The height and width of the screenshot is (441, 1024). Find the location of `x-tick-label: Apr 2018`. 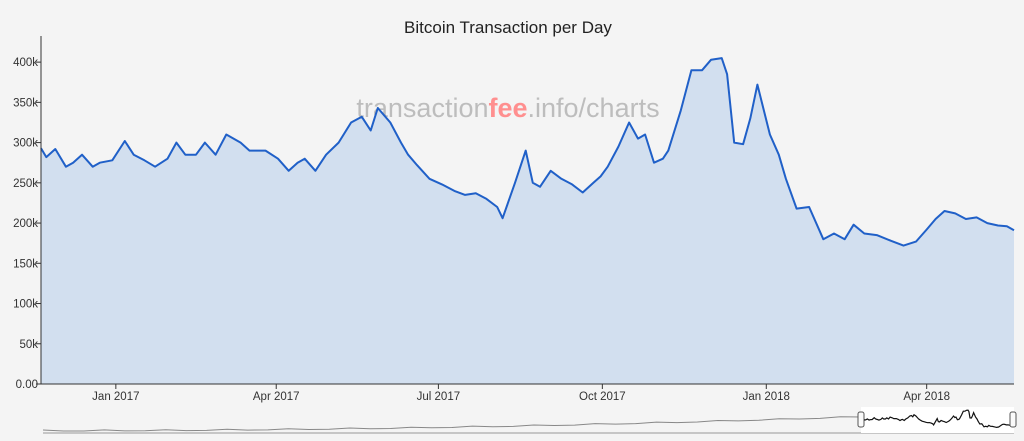

x-tick-label: Apr 2018 is located at coordinates (926, 397).